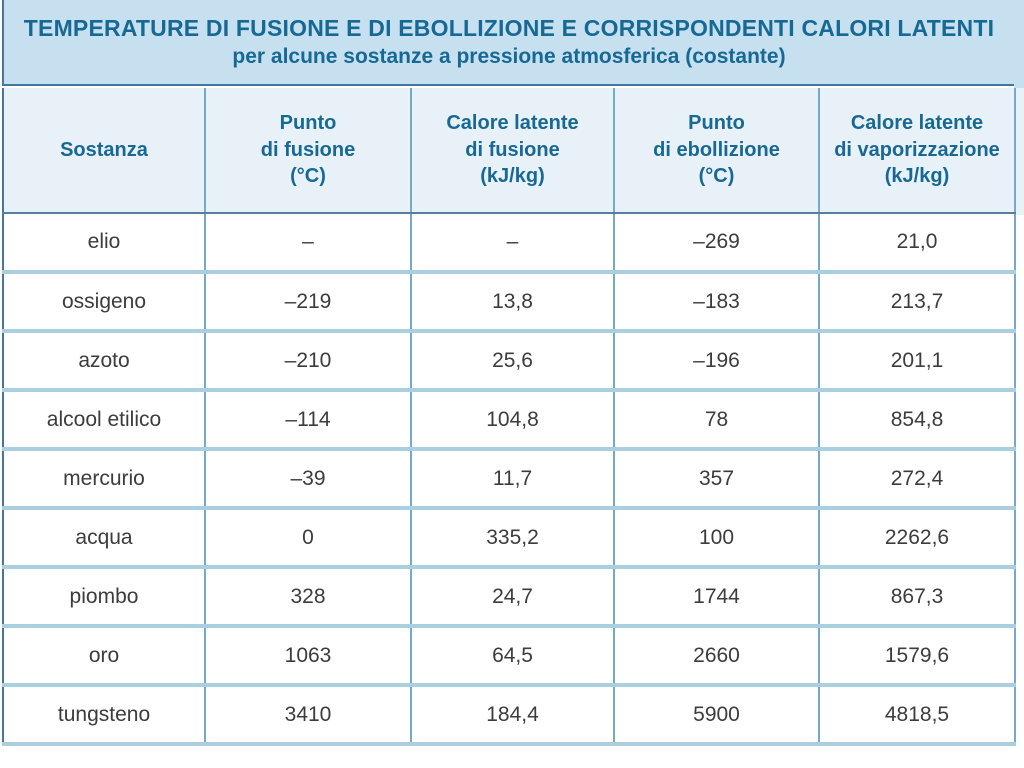  What do you see at coordinates (308, 656) in the screenshot?
I see `table-cell: 1063` at bounding box center [308, 656].